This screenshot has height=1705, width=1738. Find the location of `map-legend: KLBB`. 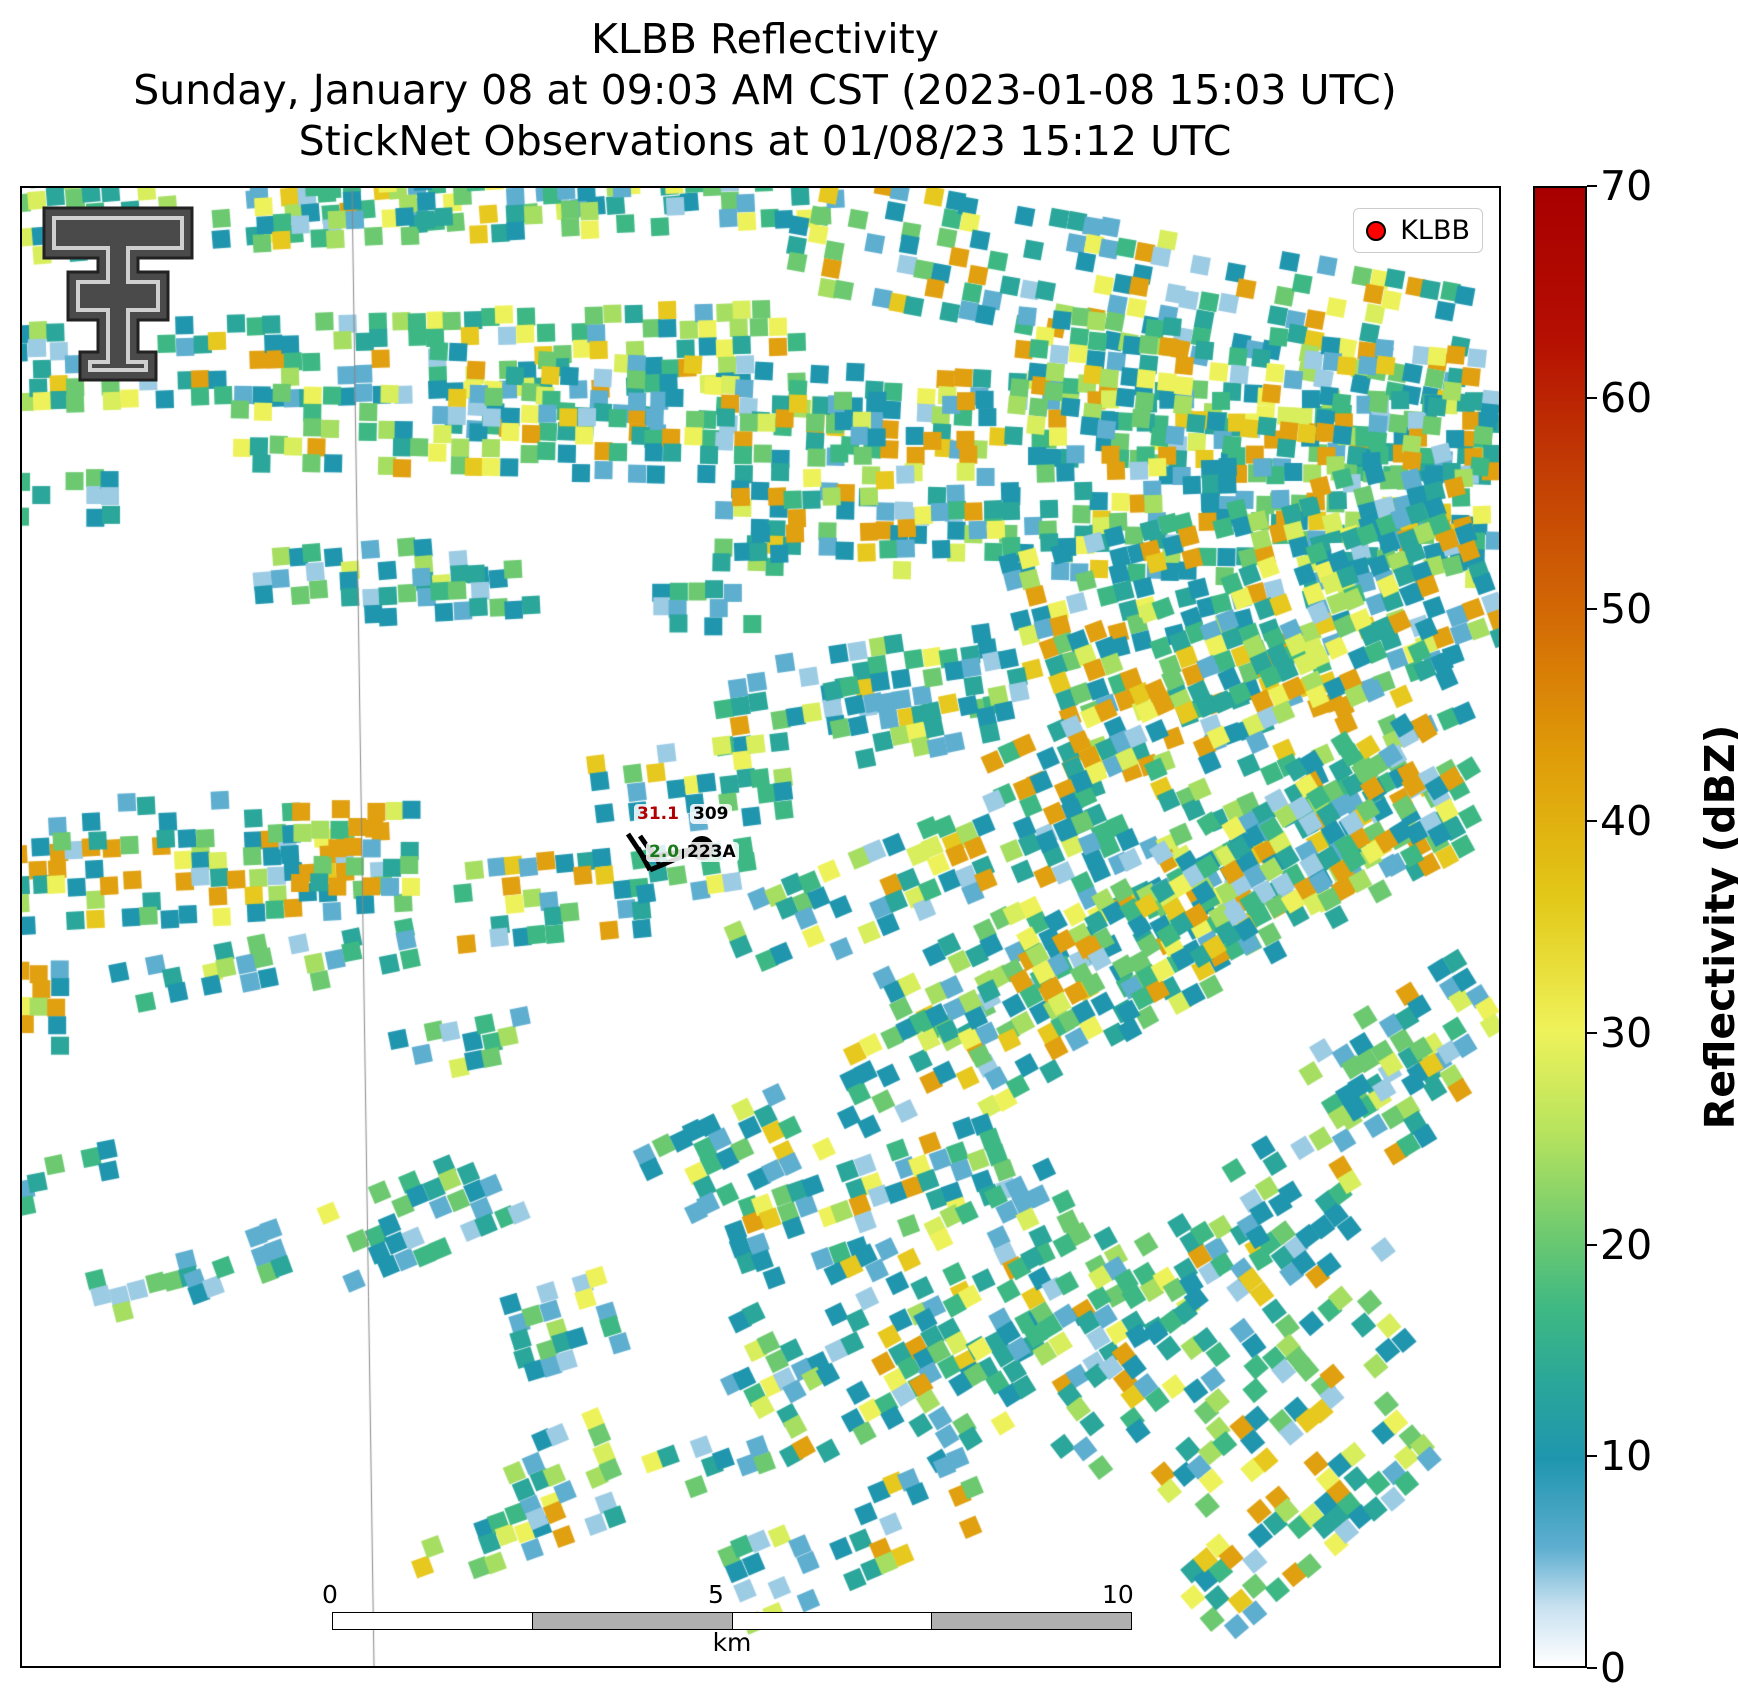

map-legend: KLBB is located at coordinates (1418, 230).